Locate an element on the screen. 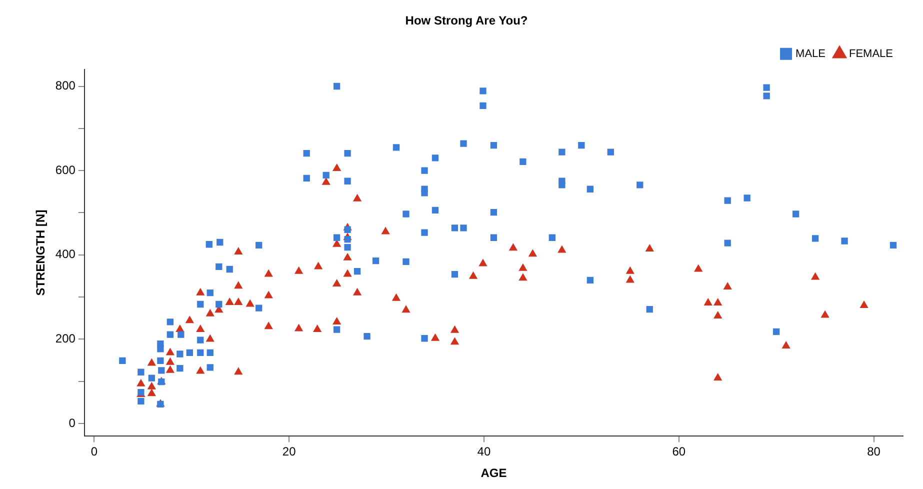  x-tick-label: 0 is located at coordinates (94, 451).